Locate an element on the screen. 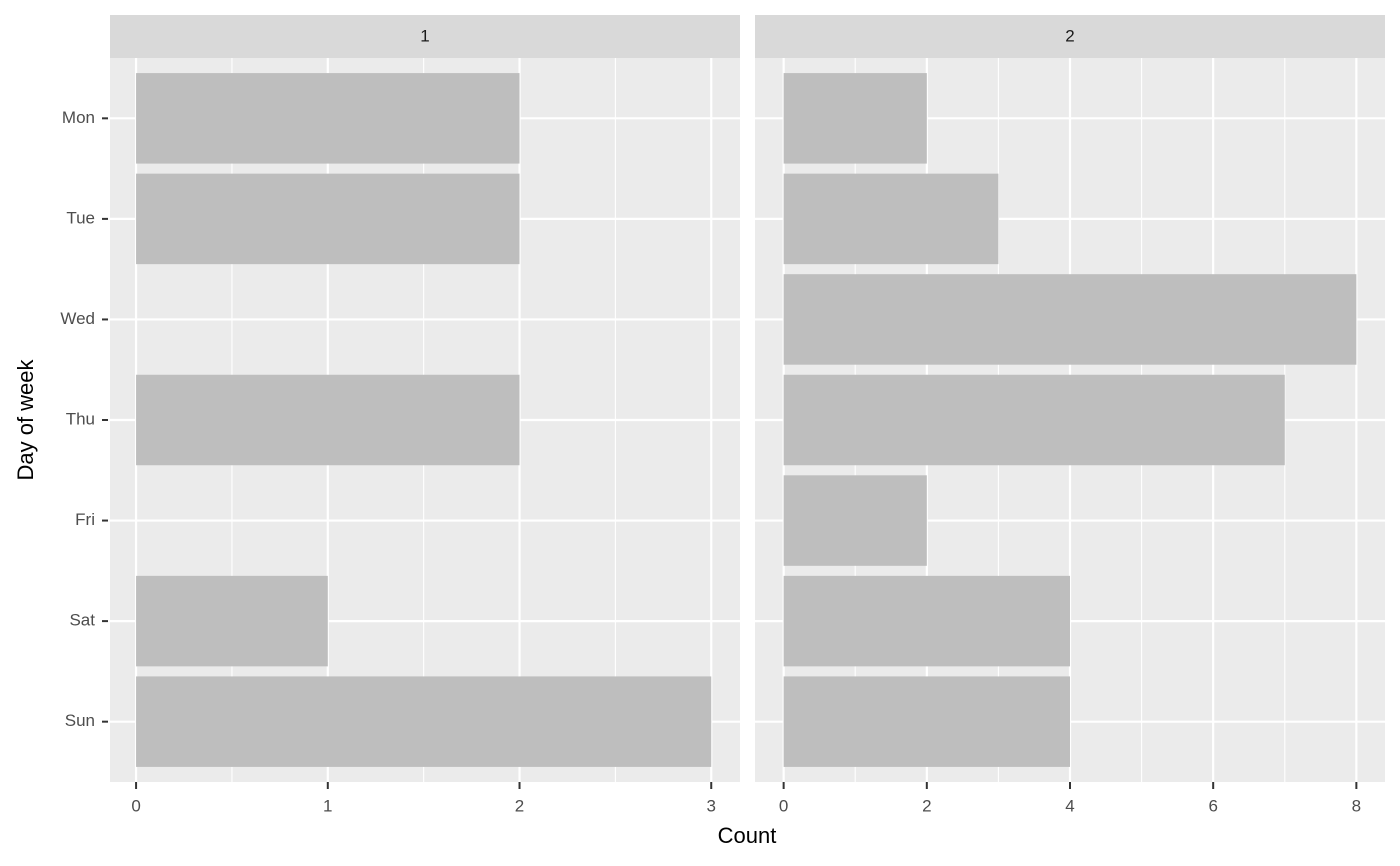  y-tick-label: Sun is located at coordinates (80, 720).